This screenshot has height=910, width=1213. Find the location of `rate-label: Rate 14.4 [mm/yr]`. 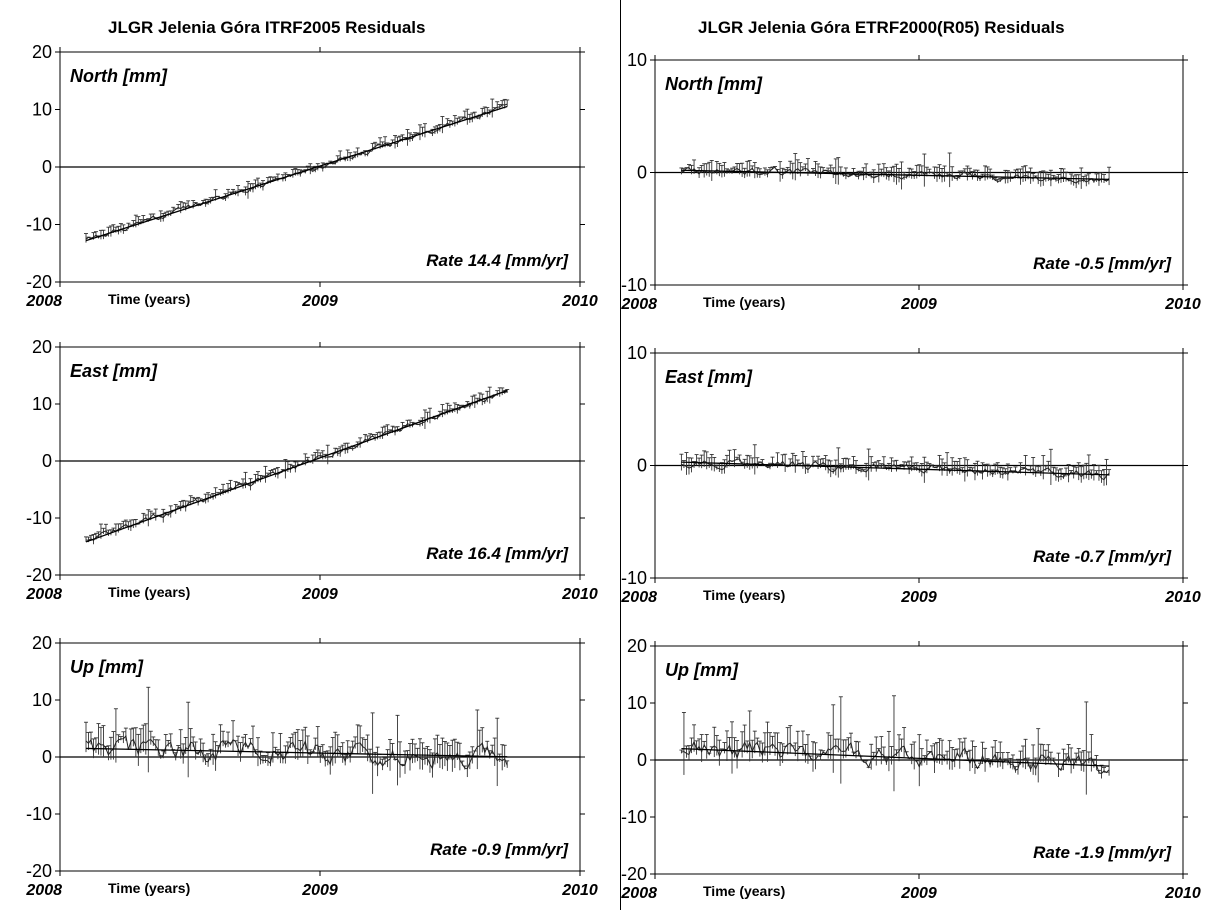

rate-label: Rate 14.4 [mm/yr] is located at coordinates (497, 260).